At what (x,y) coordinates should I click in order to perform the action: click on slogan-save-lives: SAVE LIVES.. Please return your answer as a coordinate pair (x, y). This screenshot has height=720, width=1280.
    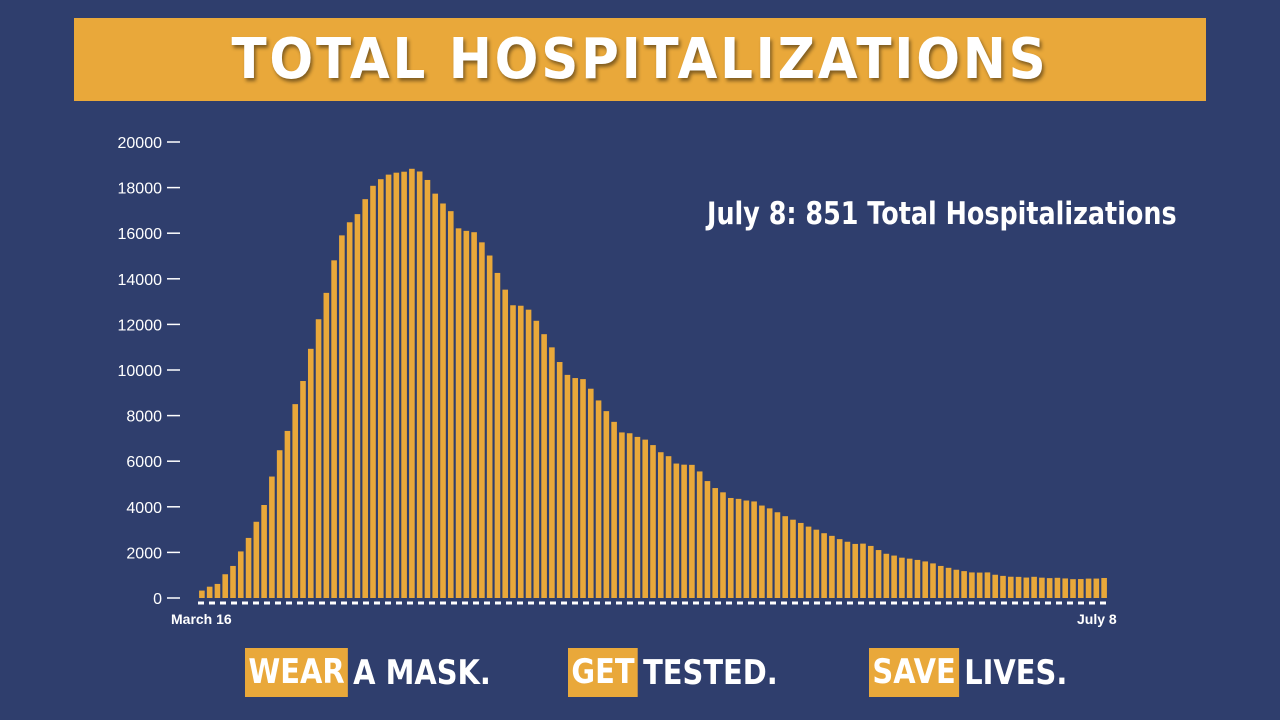
    Looking at the image, I should click on (985, 672).